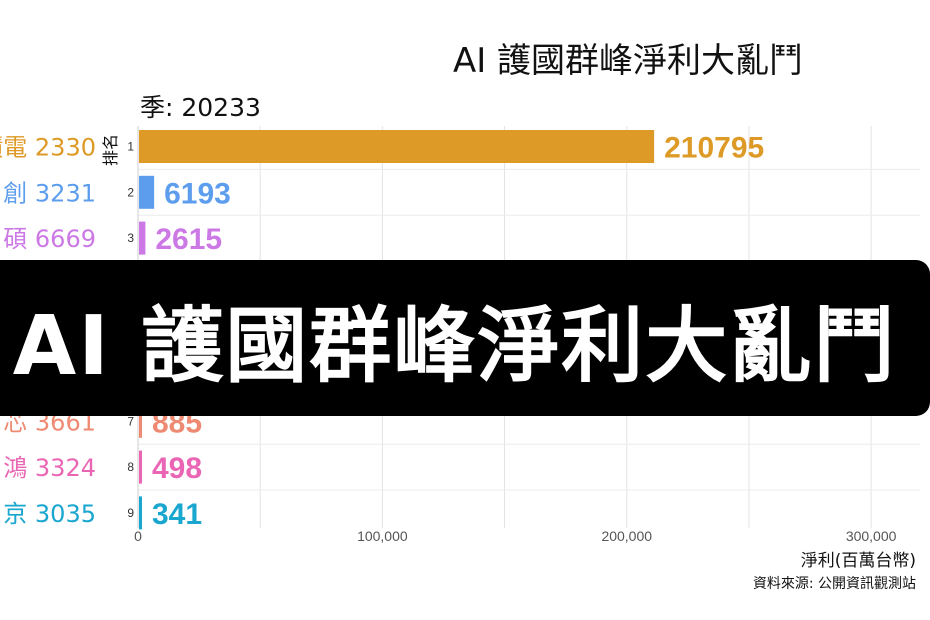 The width and height of the screenshot is (930, 620). Describe the element at coordinates (49, 468) in the screenshot. I see `category-label: 鴻 3324` at that location.